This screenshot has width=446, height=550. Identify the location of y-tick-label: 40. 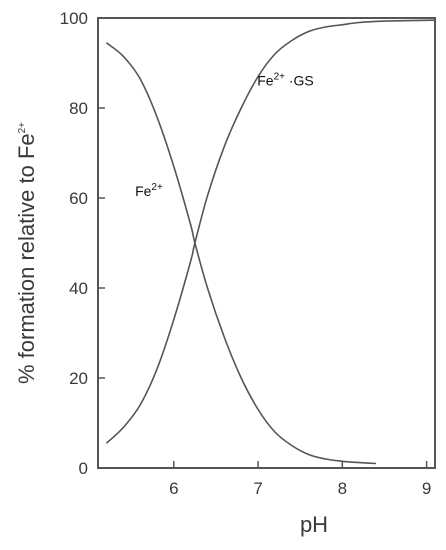
(78, 288).